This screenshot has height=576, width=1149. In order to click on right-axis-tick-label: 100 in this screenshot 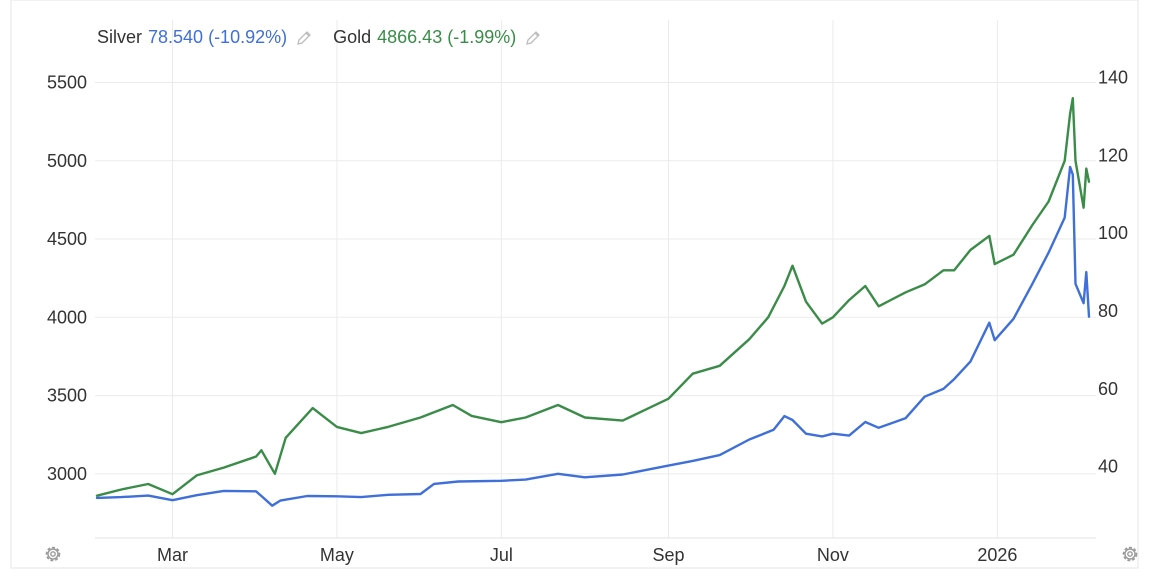, I will do `click(1113, 233)`.